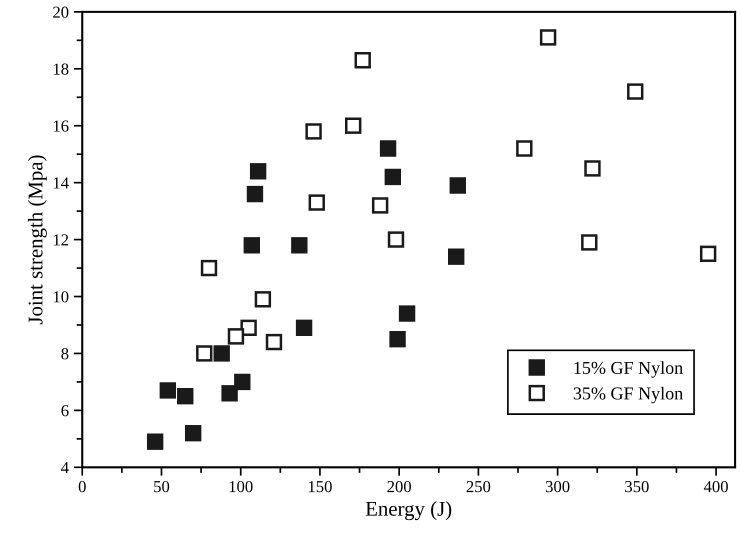 The height and width of the screenshot is (539, 741). I want to click on x-axis-title: Energy (J), so click(409, 510).